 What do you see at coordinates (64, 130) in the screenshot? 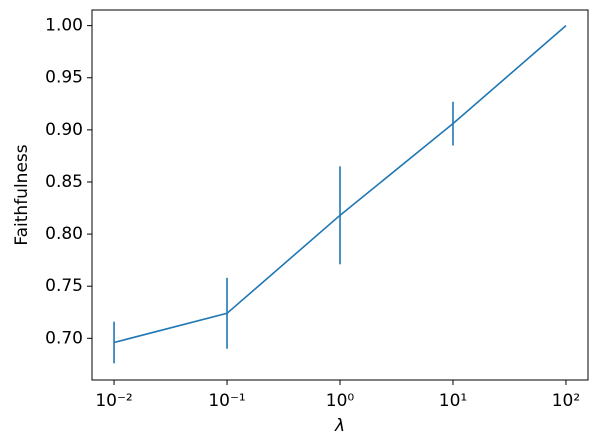
I see `y-tick-label: 0.90` at bounding box center [64, 130].